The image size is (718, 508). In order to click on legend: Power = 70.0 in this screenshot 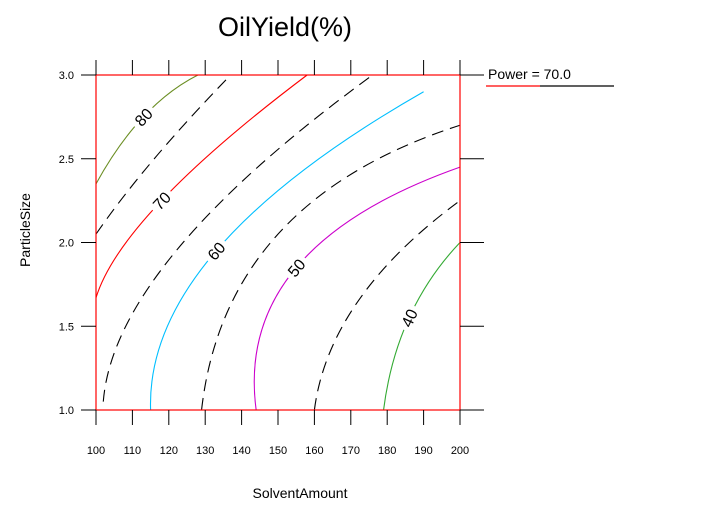, I will do `click(550, 76)`.